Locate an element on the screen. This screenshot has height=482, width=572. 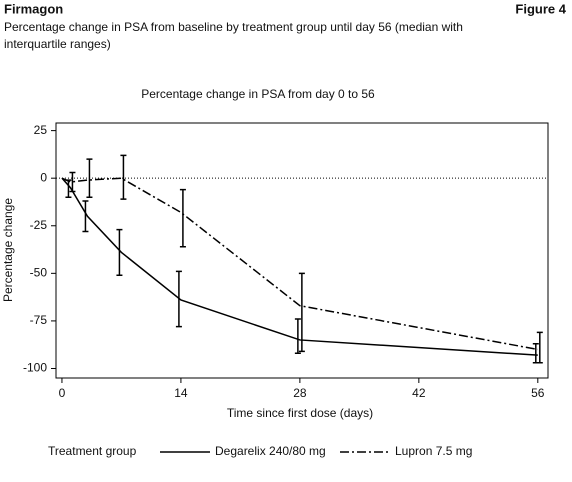
y-tick-label: 25 is located at coordinates (41, 130).